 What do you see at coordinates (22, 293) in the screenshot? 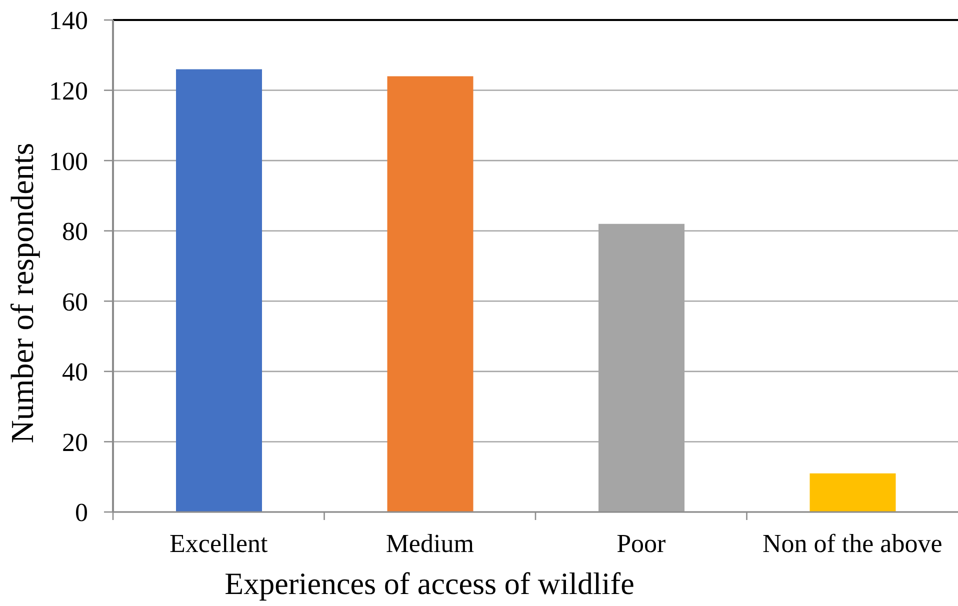
I see `y-axis-title: Number of respondents` at bounding box center [22, 293].